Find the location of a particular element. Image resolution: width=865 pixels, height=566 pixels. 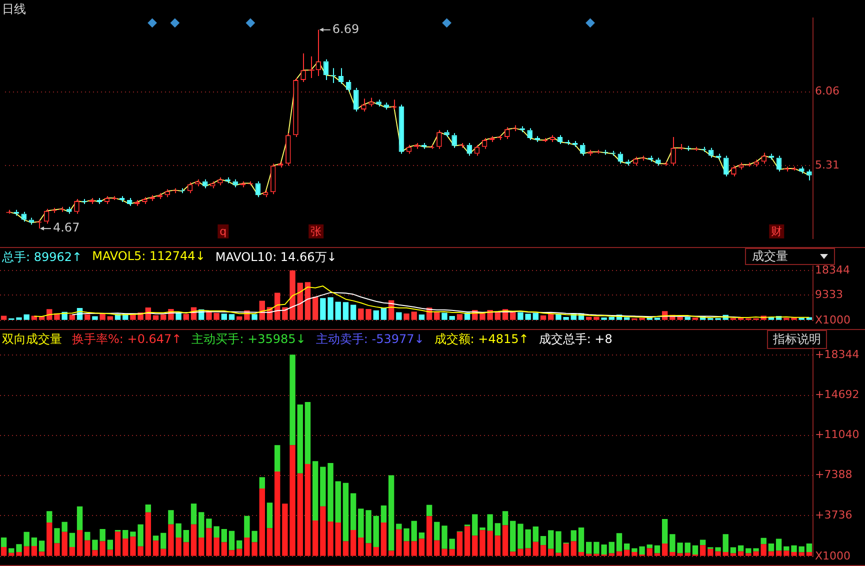

chart-title: 双向成交量 is located at coordinates (32, 339).